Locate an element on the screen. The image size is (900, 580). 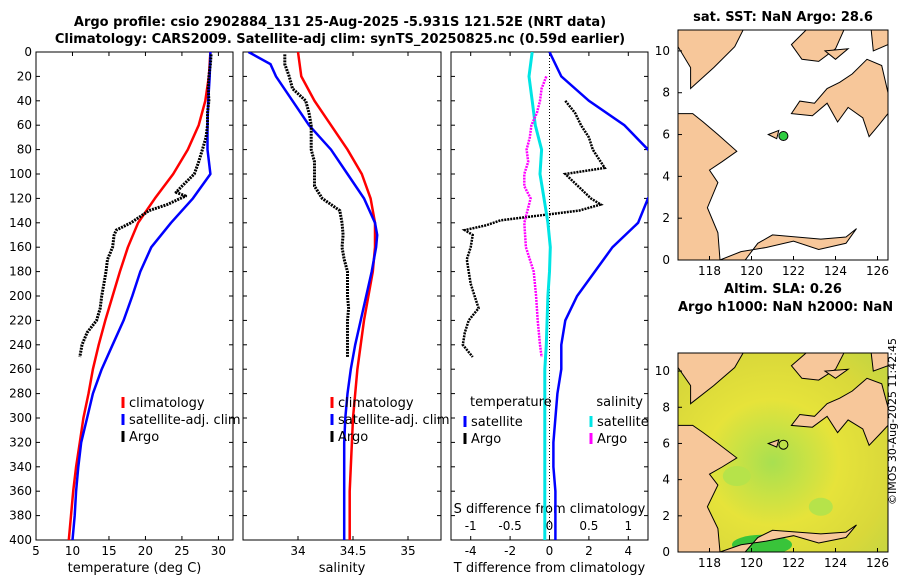
diff-top-tick-label: -0.5 is located at coordinates (509, 526).